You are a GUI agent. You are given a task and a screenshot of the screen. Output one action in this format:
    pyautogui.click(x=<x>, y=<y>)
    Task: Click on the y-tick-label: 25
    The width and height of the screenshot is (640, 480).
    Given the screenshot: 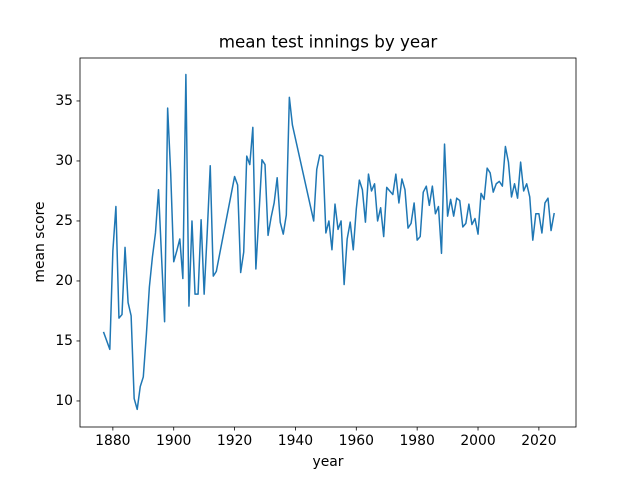 What is the action you would take?
    pyautogui.click(x=64, y=221)
    